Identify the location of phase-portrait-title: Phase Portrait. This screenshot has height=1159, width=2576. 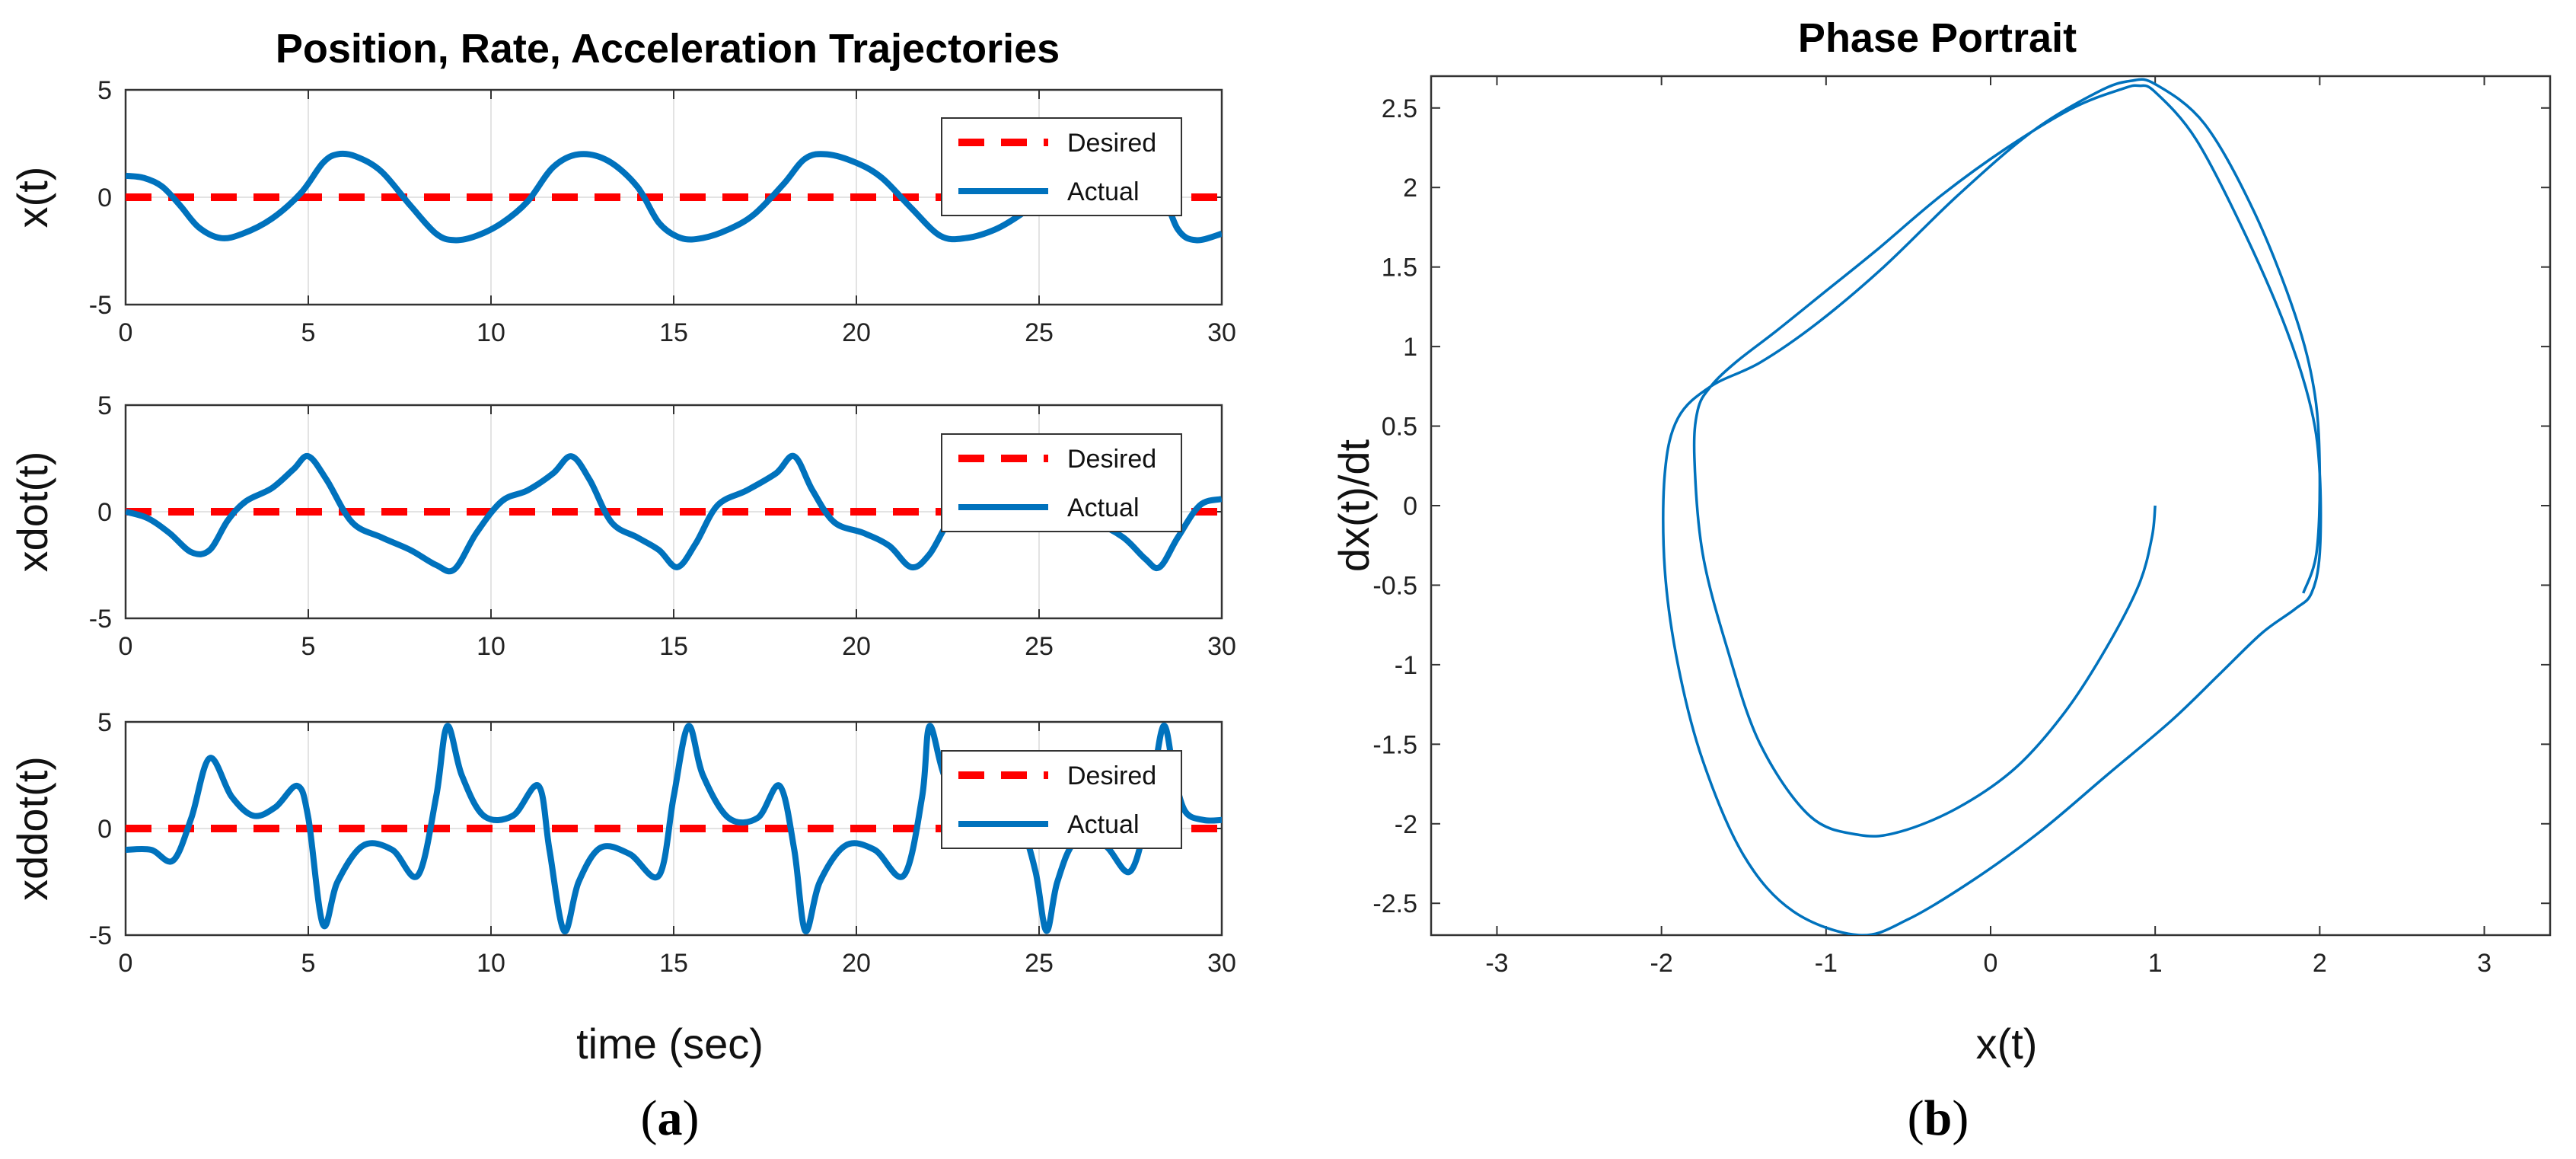
(1937, 38).